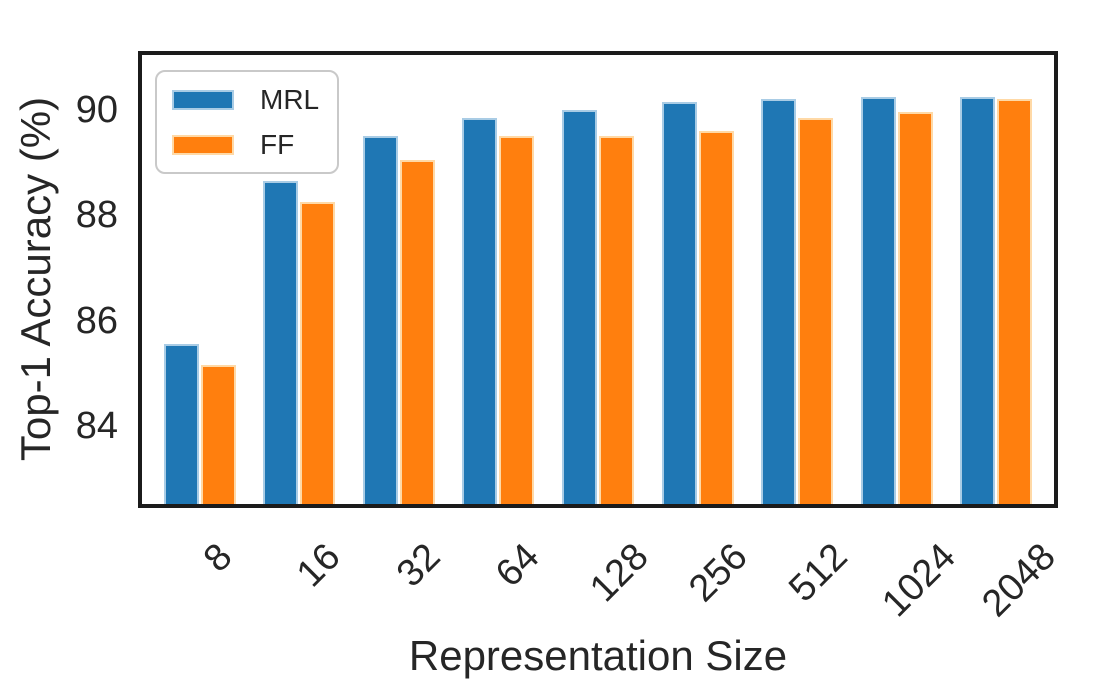 The height and width of the screenshot is (698, 1116). I want to click on x-tick-label-64: 64, so click(518, 565).